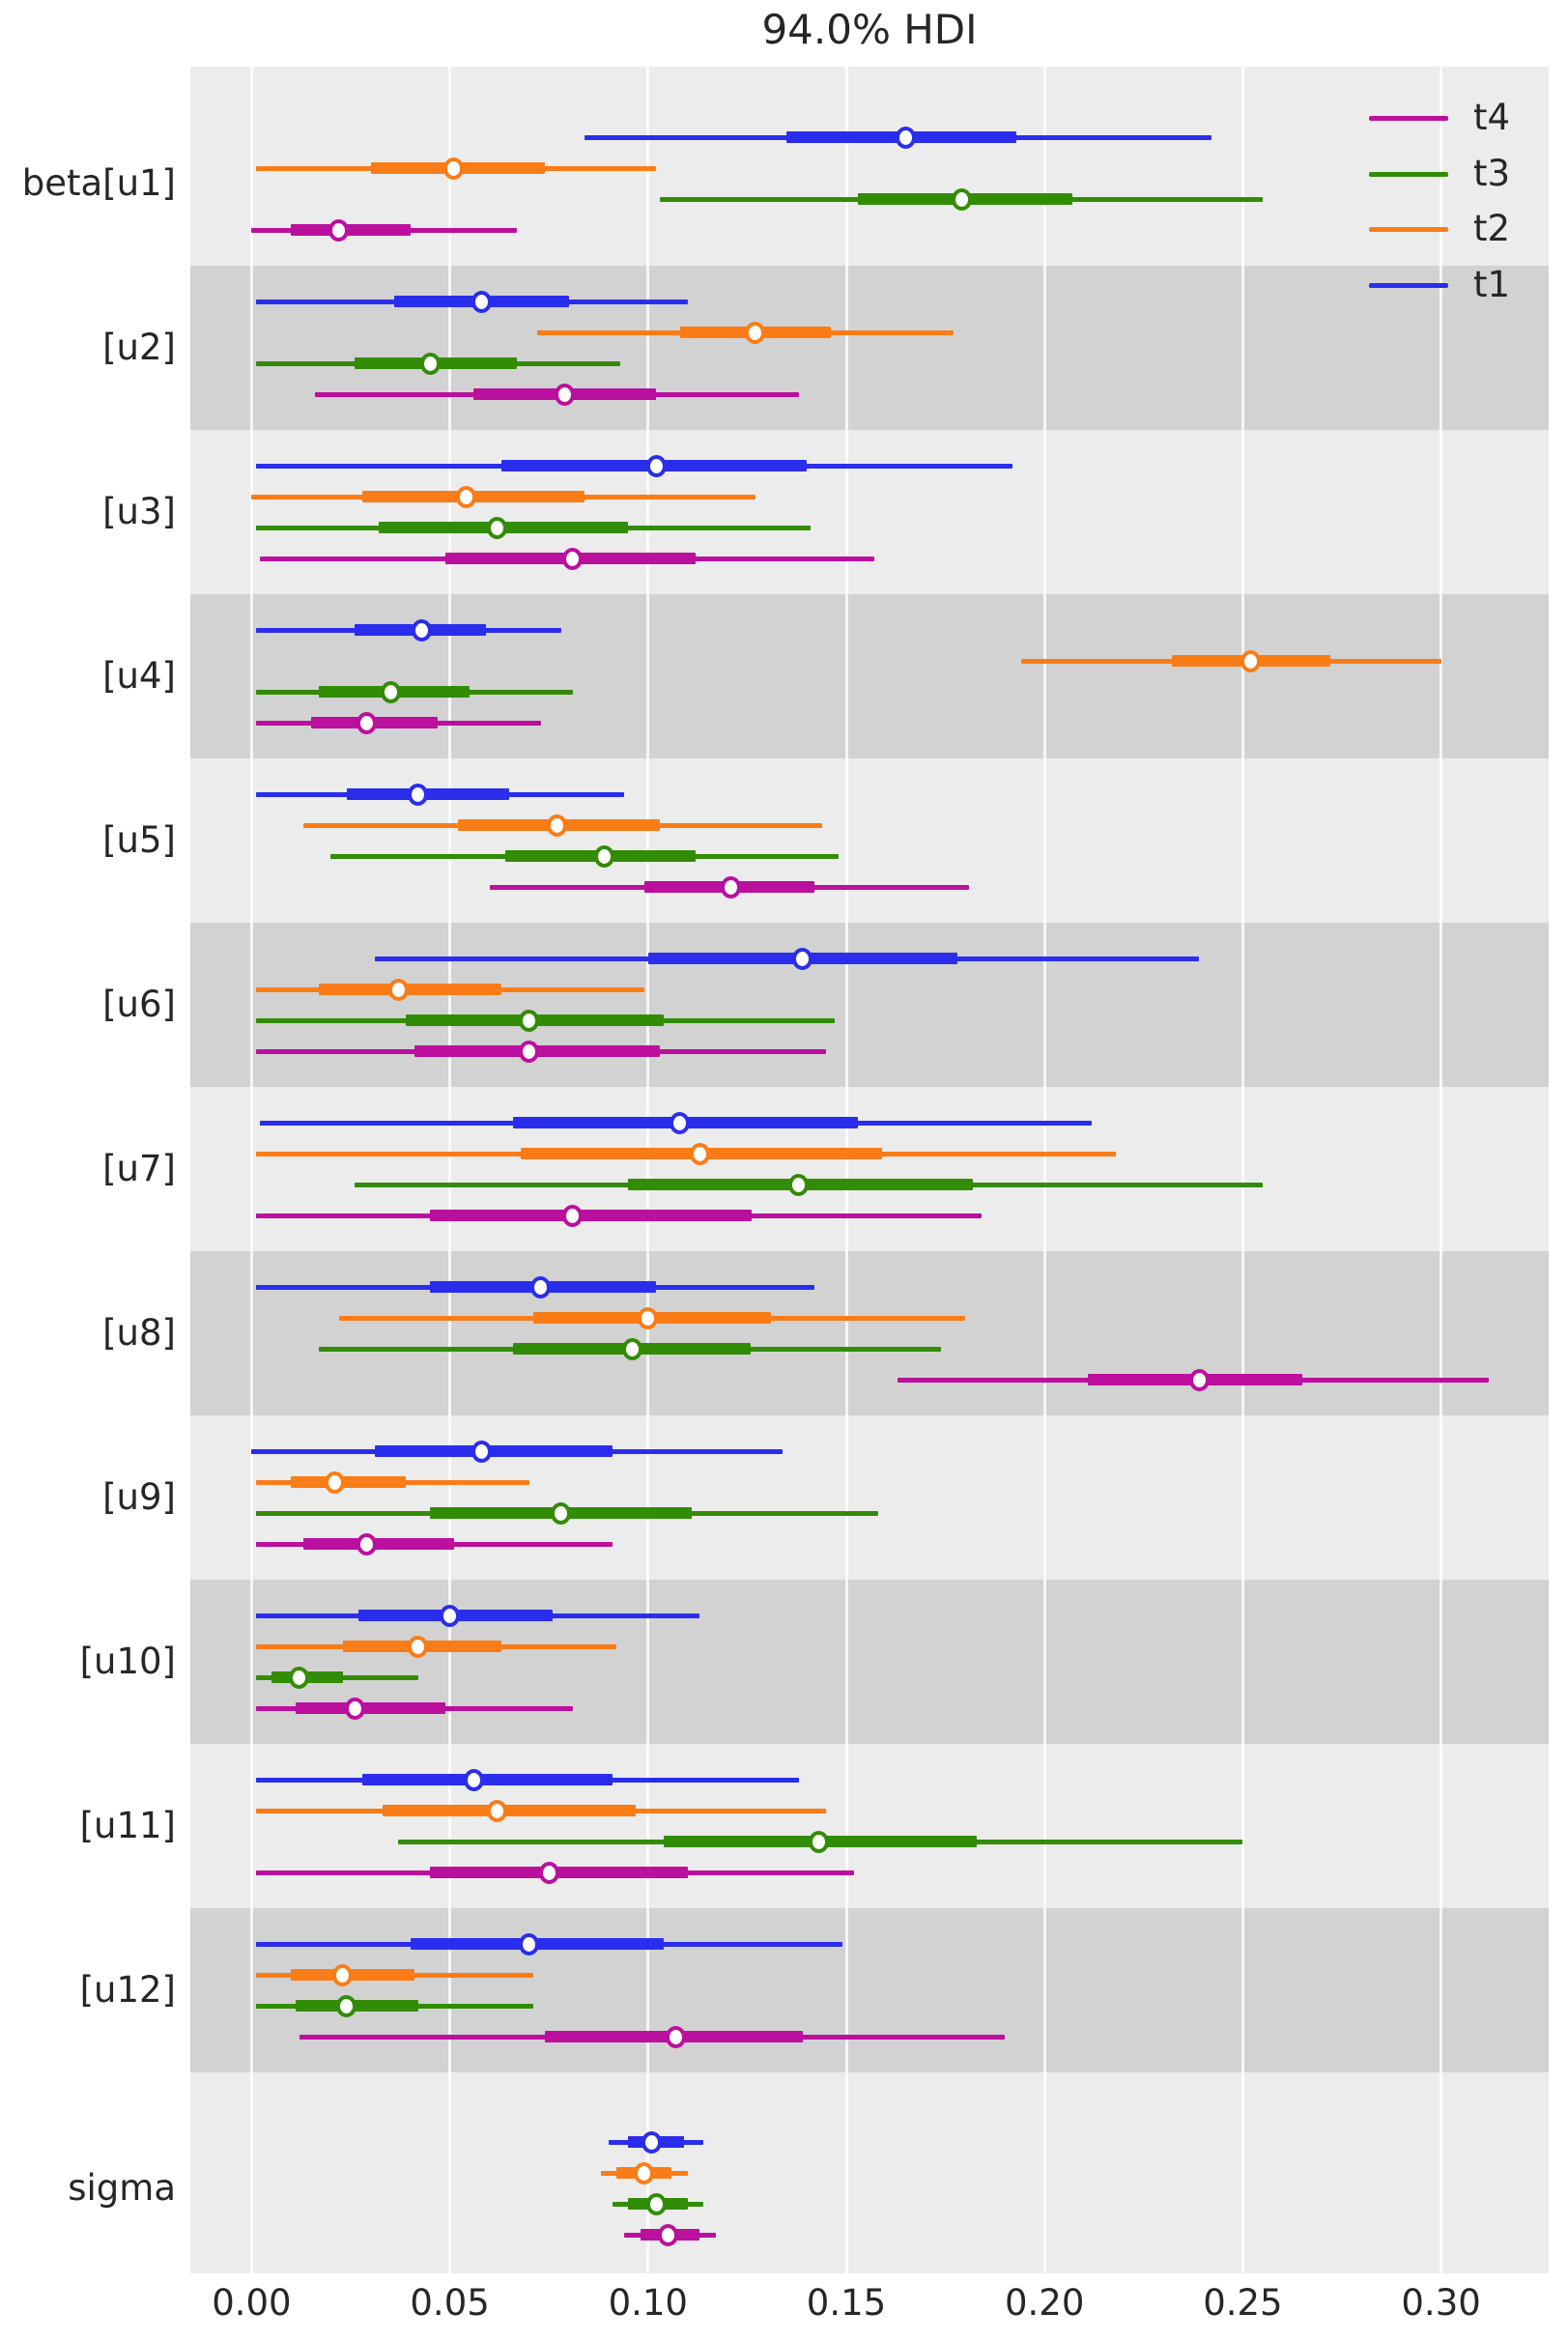 The width and height of the screenshot is (1568, 2341). Describe the element at coordinates (1492, 284) in the screenshot. I see `legend-label: t1` at that location.